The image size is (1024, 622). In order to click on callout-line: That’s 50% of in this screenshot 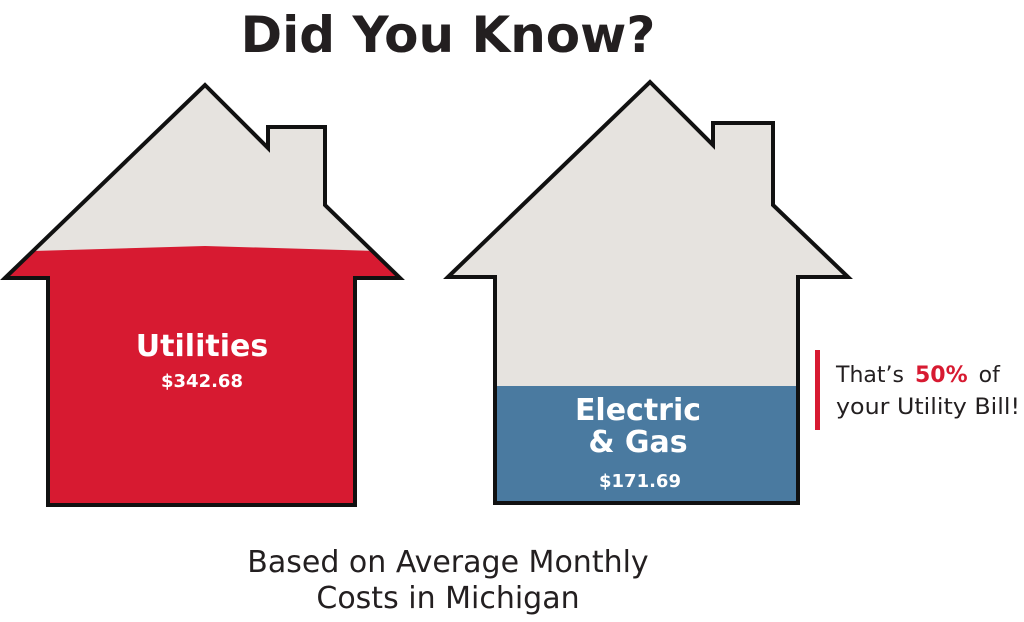, I will do `click(918, 375)`.